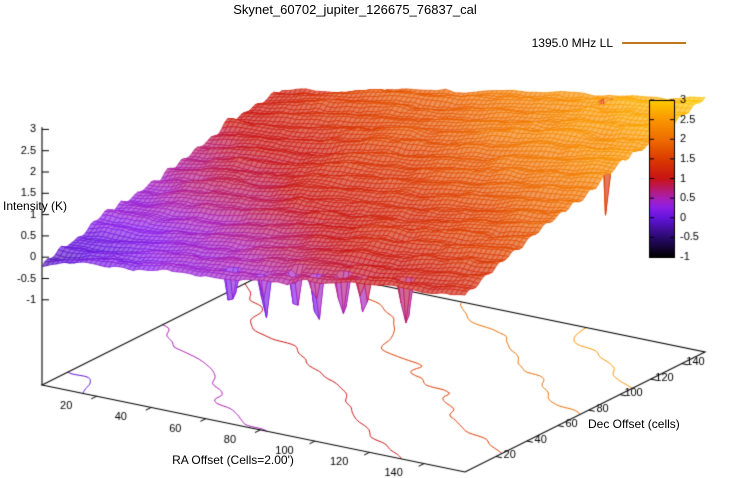  Describe the element at coordinates (35, 206) in the screenshot. I see `z-axis-label: Intensity (K)` at that location.